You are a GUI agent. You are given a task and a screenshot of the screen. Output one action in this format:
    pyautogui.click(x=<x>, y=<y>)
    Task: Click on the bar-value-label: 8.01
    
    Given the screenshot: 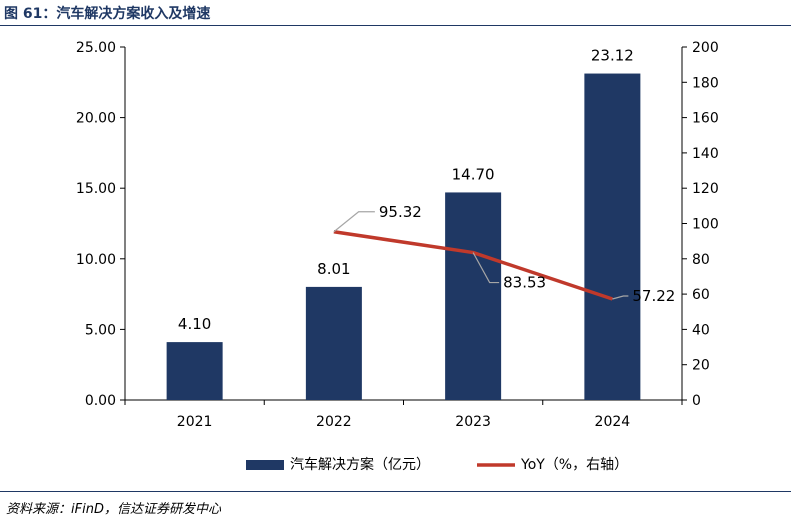 What is the action you would take?
    pyautogui.click(x=333, y=269)
    